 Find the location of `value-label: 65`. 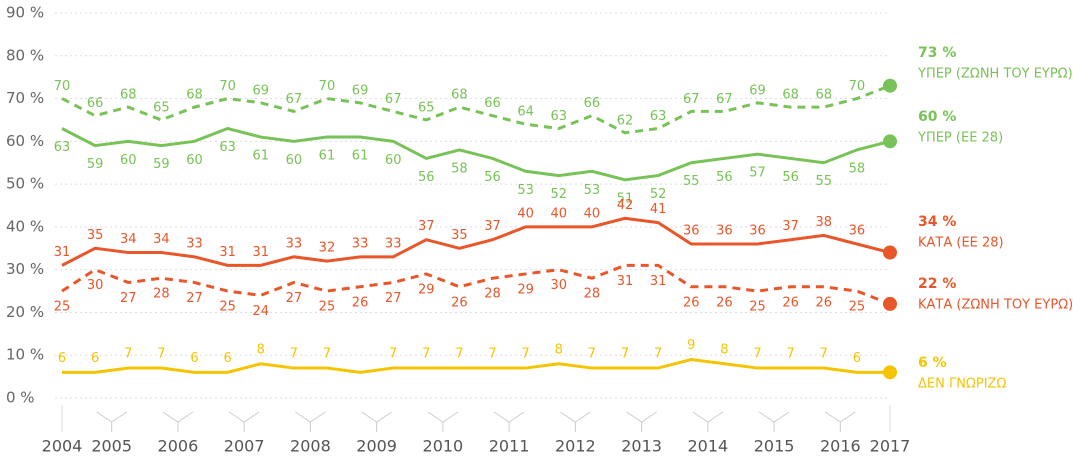

value-label: 65 is located at coordinates (161, 107).